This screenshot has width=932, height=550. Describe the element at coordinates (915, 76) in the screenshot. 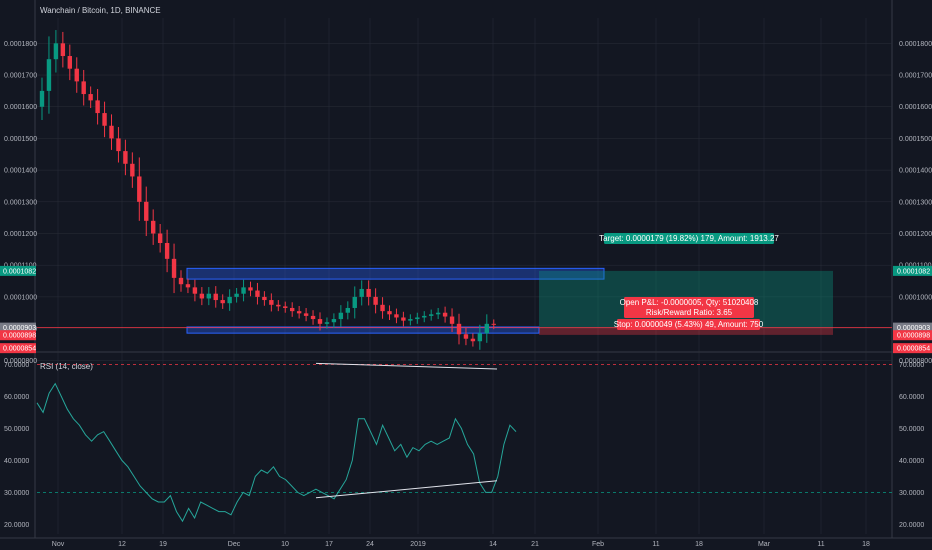

I see `price-tick-label-right: 0.0001700` at that location.